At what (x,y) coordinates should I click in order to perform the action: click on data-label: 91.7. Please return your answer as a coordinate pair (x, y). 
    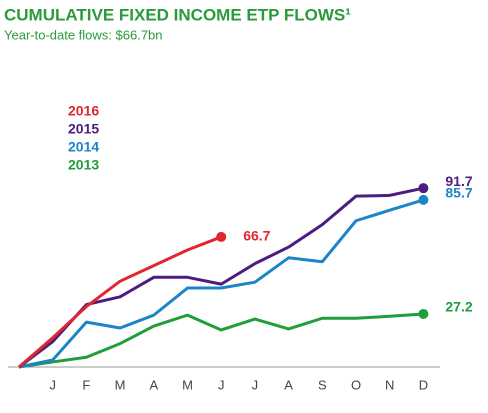
    Looking at the image, I should click on (458, 181).